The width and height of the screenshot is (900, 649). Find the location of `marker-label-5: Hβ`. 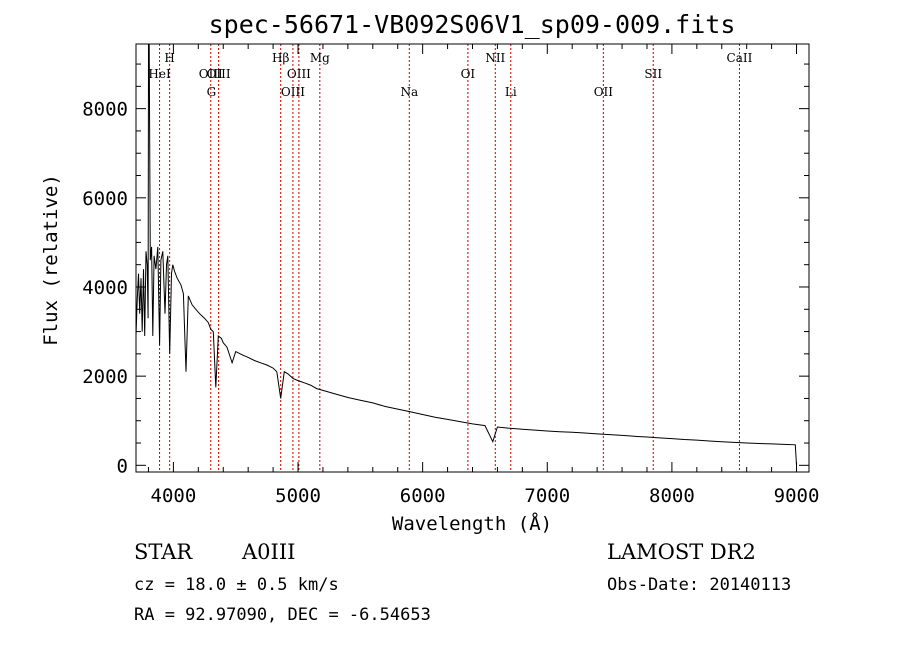

marker-label-5: Hβ is located at coordinates (280, 58).